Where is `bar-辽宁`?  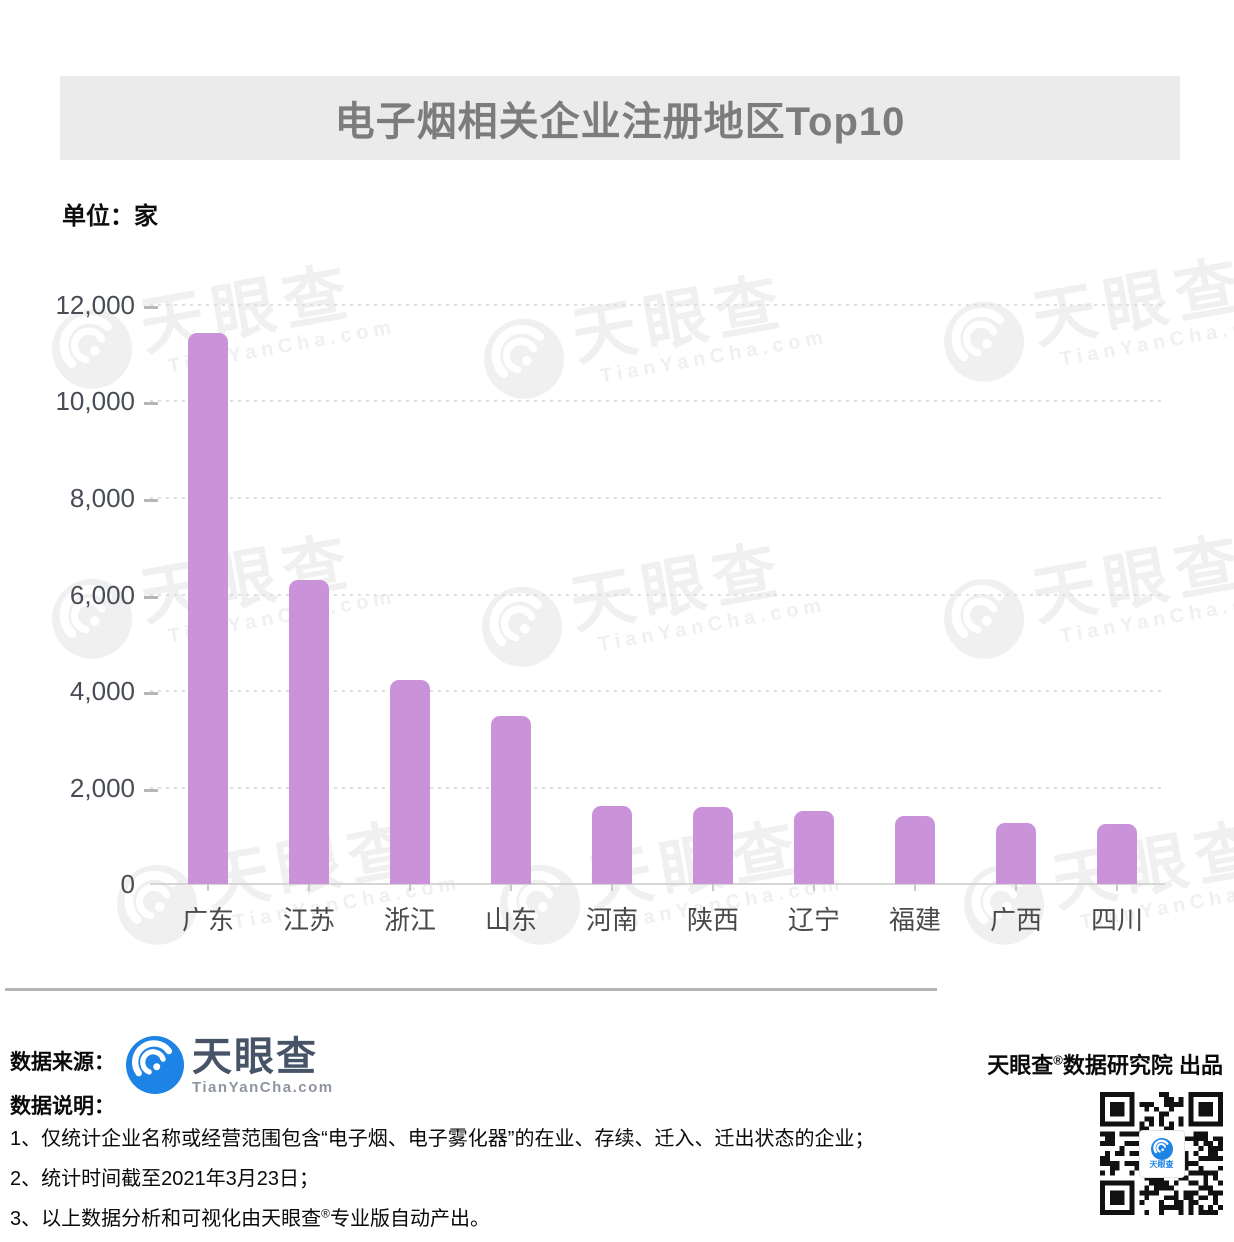
bar-辽宁 is located at coordinates (814, 847).